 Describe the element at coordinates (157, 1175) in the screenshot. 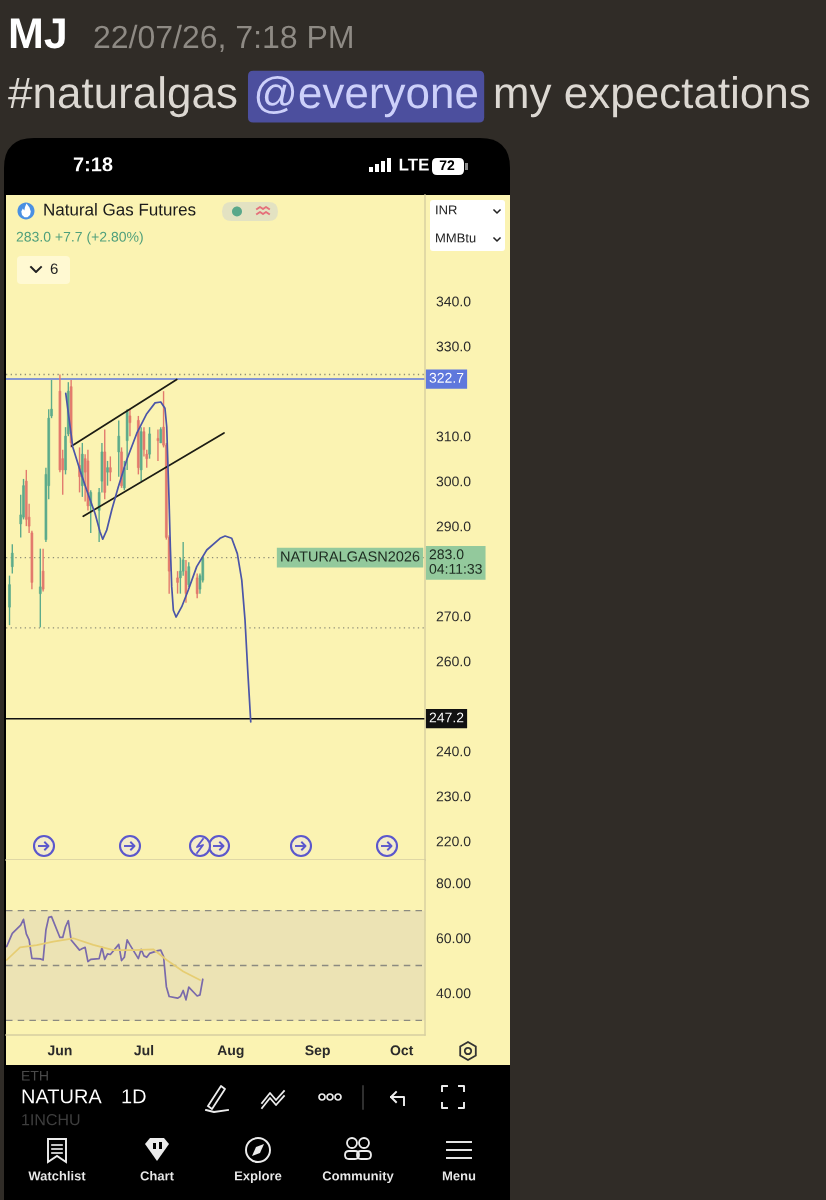

I see `text: Chart` at that location.